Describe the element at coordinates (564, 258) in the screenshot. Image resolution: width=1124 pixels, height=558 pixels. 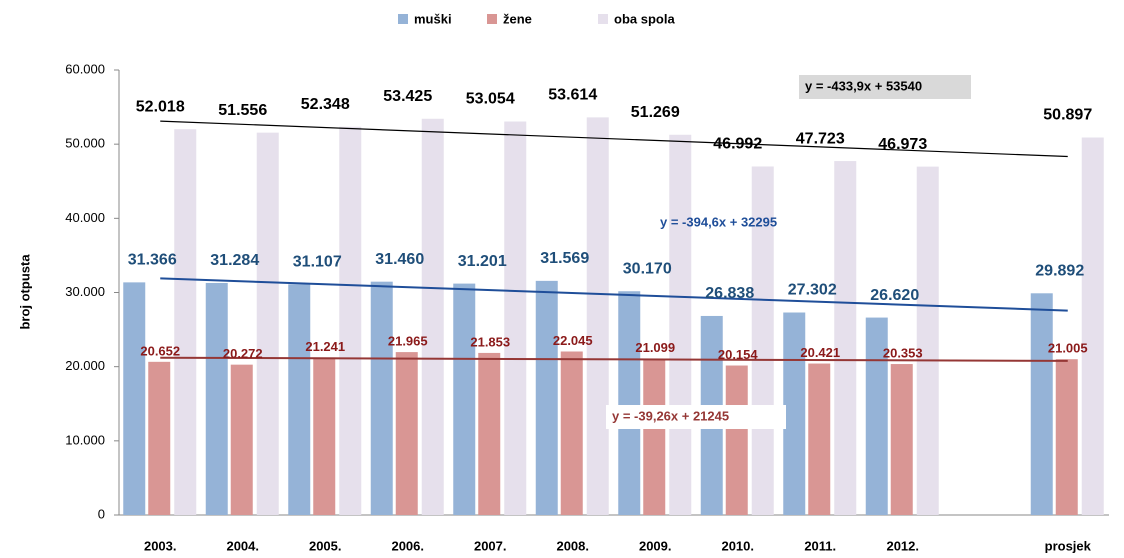
I see `value-label: 31.569` at that location.